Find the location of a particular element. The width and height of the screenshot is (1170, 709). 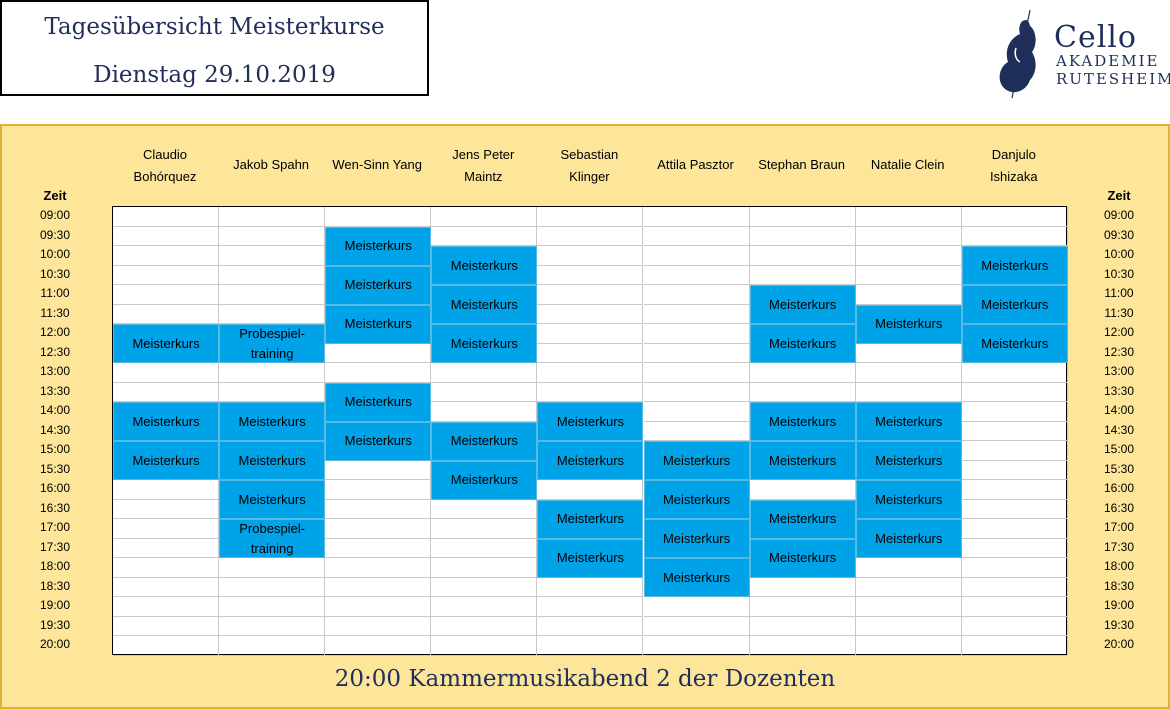

logo: Cello AKADEMIE RUTESHEIM is located at coordinates (1080, 54).